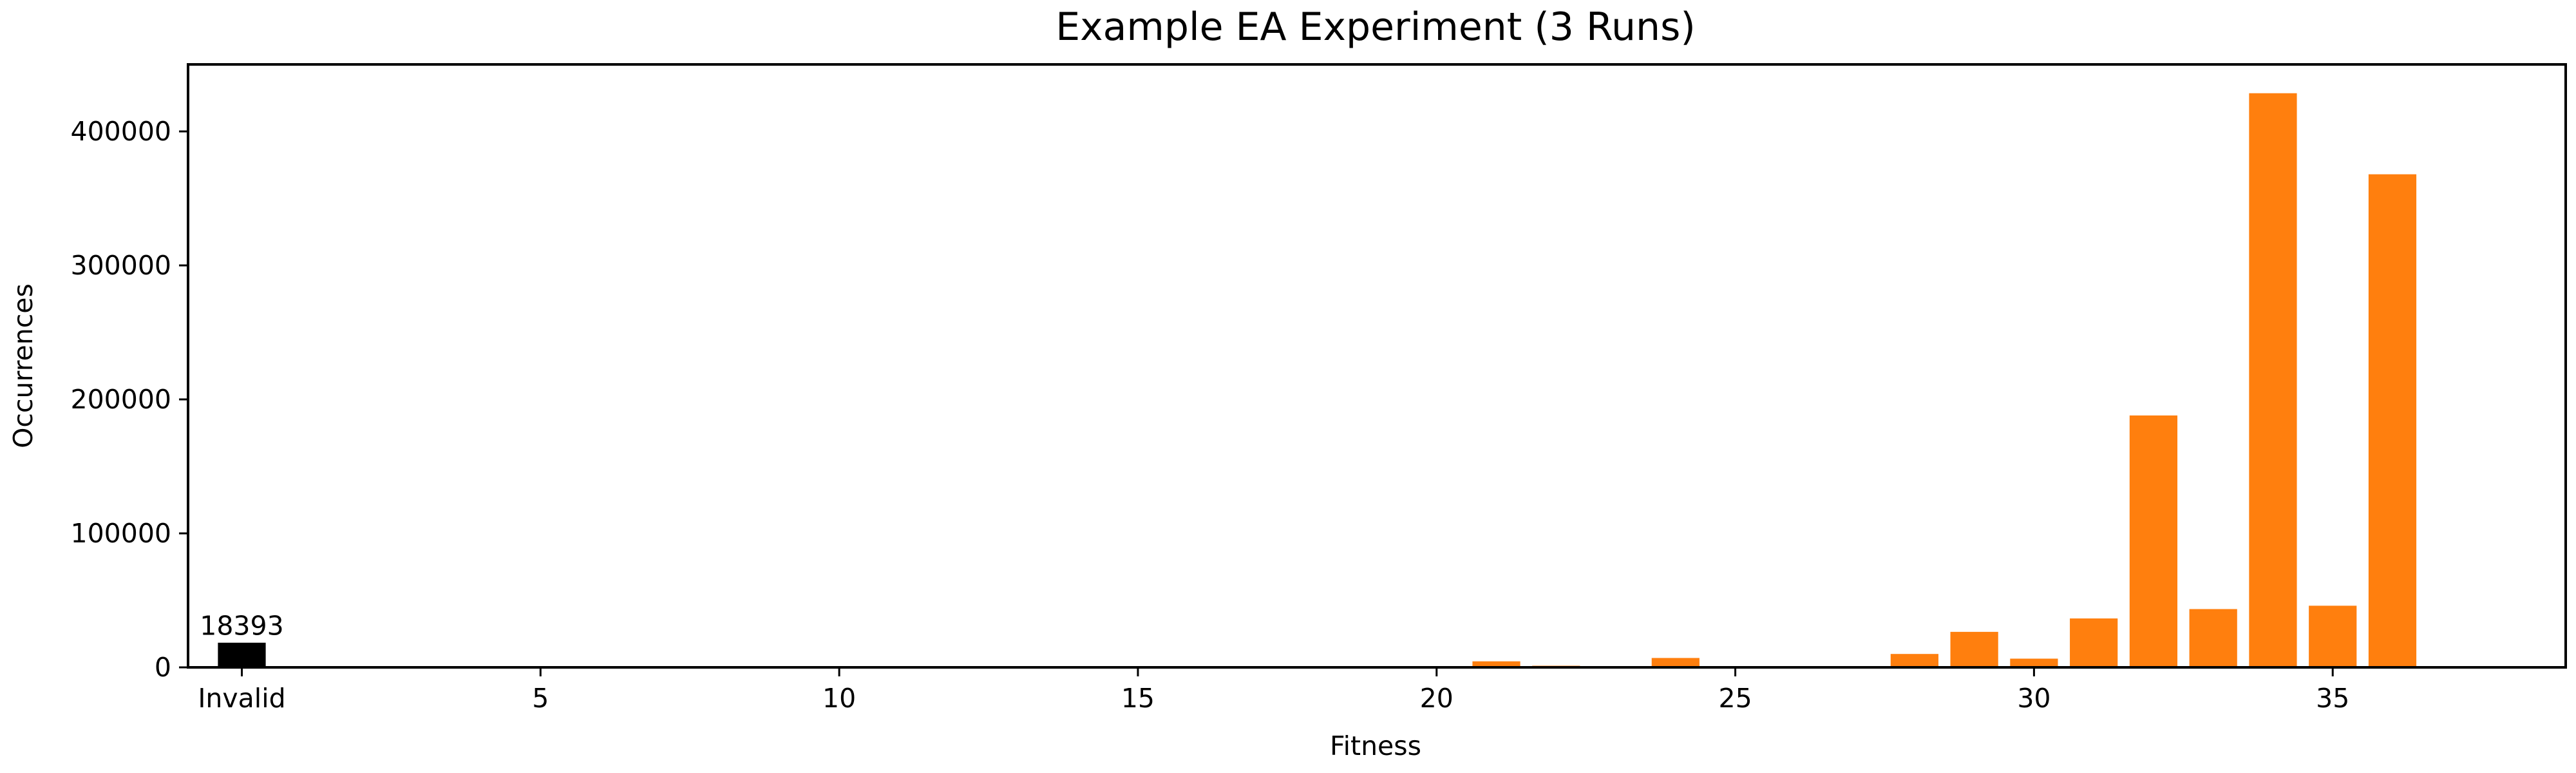 The width and height of the screenshot is (2576, 773). What do you see at coordinates (120, 533) in the screenshot?
I see `y-tick-label: 100000` at bounding box center [120, 533].